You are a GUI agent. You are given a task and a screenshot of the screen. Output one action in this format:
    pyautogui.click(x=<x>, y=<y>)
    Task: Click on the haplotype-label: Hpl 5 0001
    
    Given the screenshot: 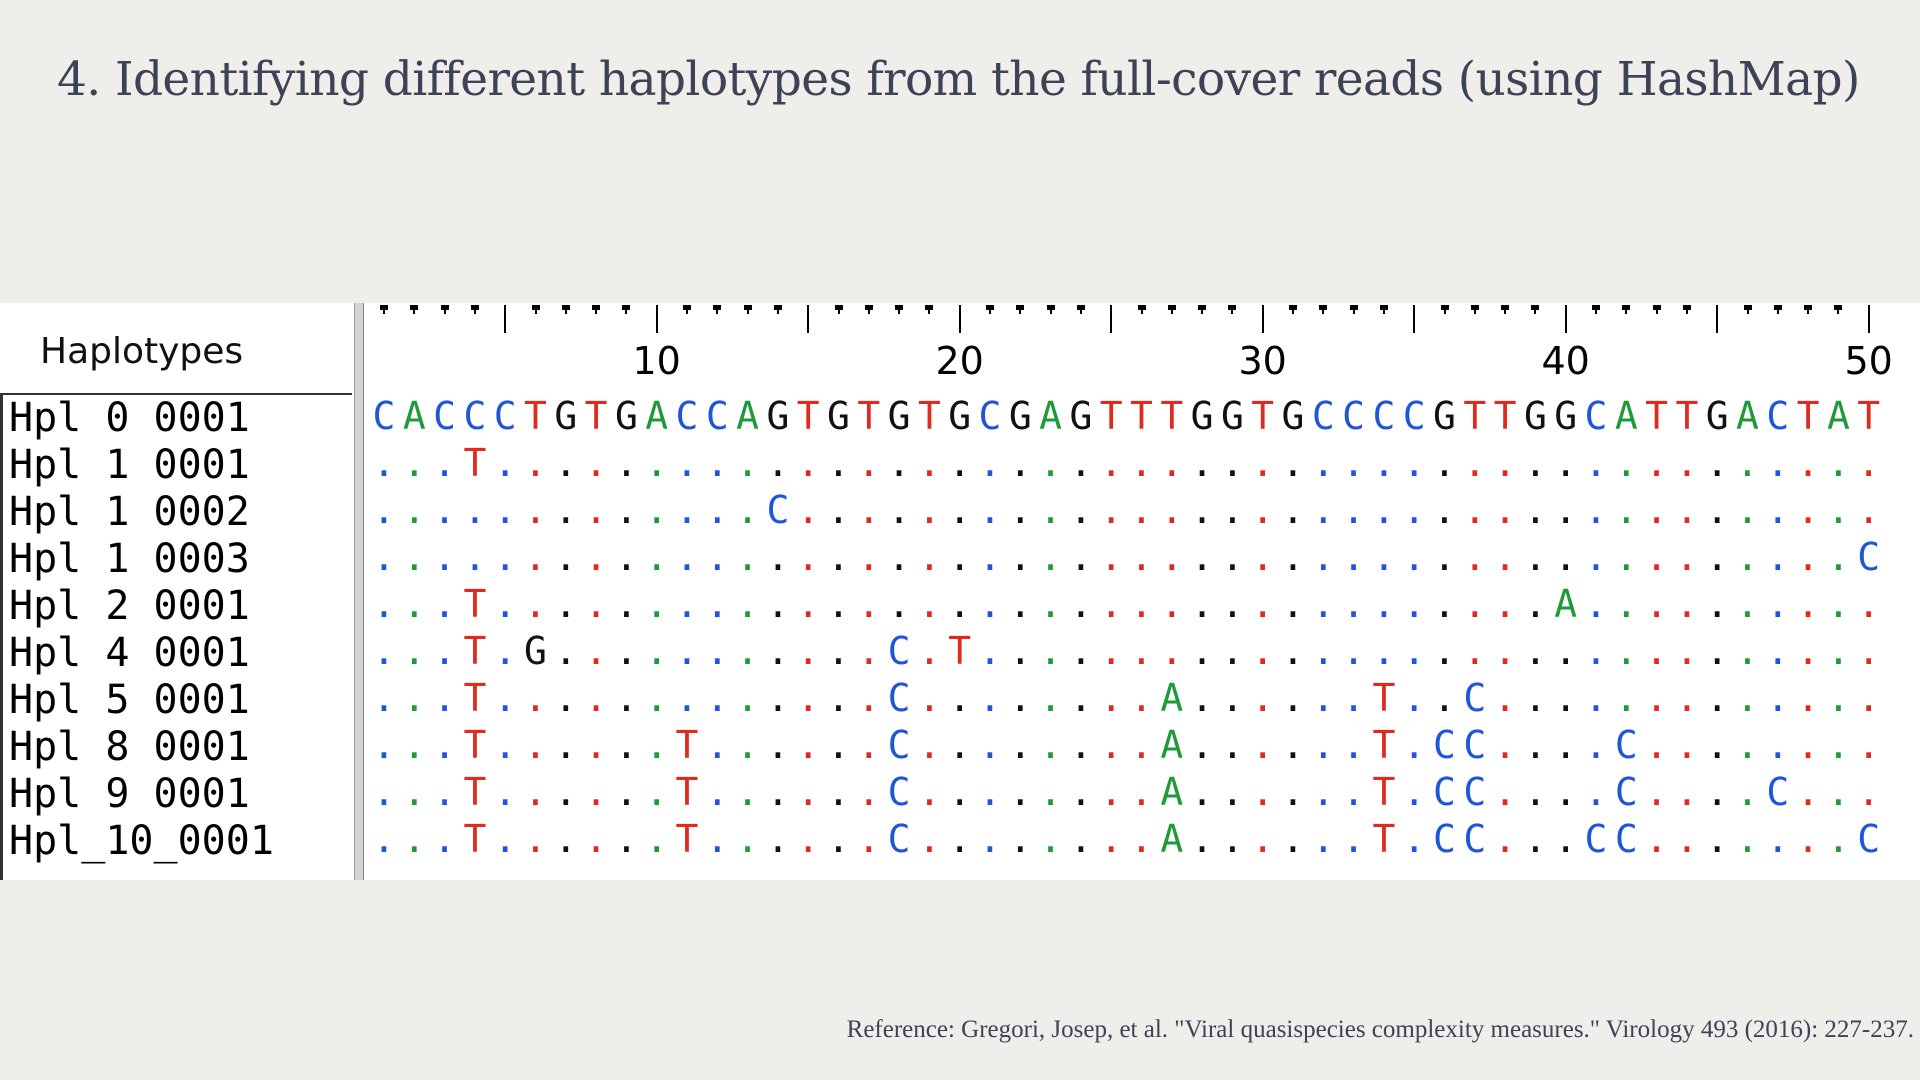 What is the action you would take?
    pyautogui.click(x=129, y=700)
    